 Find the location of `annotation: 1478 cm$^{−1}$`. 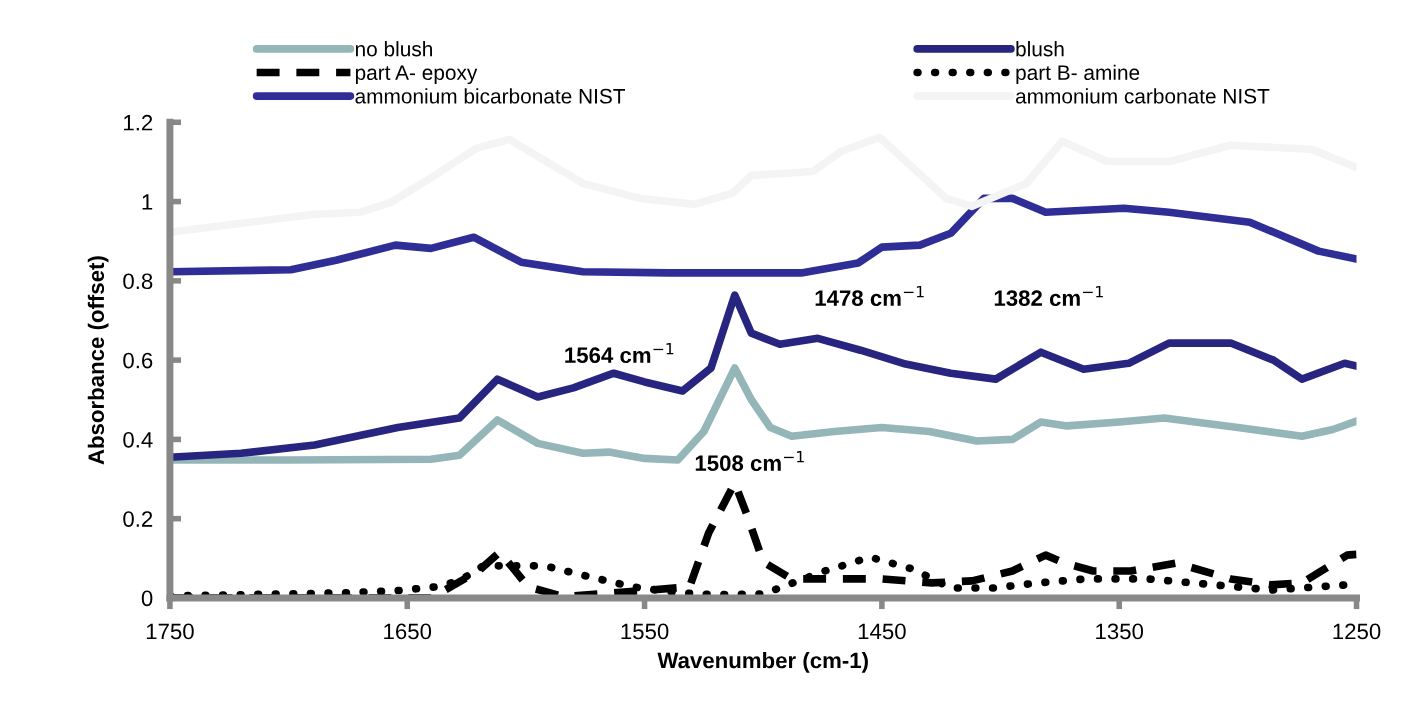

annotation: 1478 cm$^{−1}$ is located at coordinates (869, 295).